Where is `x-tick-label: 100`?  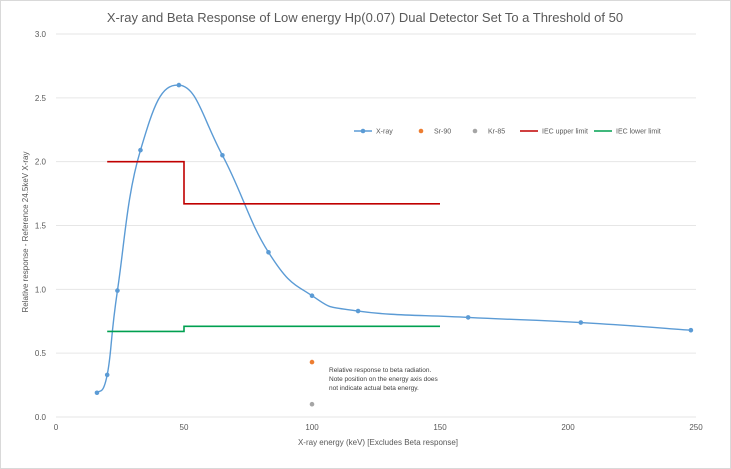 x-tick-label: 100 is located at coordinates (312, 427).